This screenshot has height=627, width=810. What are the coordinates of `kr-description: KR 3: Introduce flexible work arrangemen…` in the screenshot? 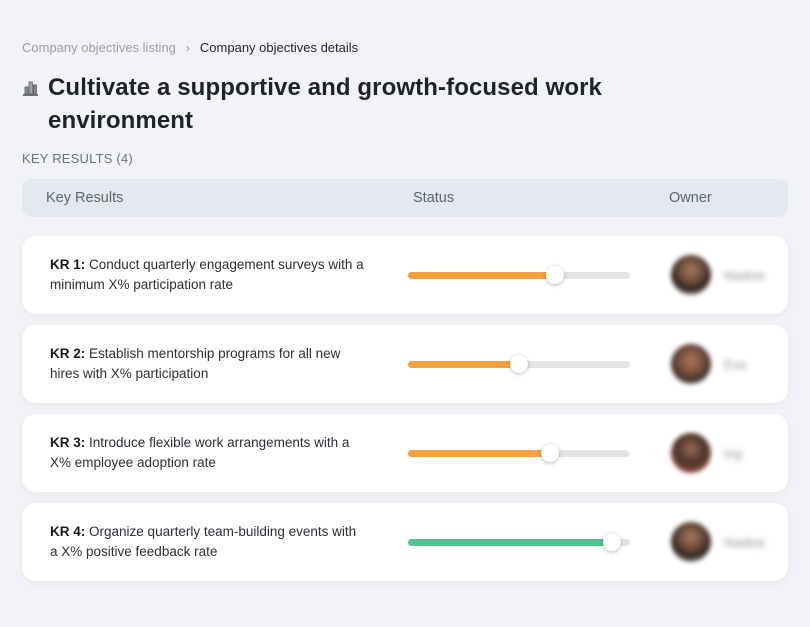 It's located at (200, 452).